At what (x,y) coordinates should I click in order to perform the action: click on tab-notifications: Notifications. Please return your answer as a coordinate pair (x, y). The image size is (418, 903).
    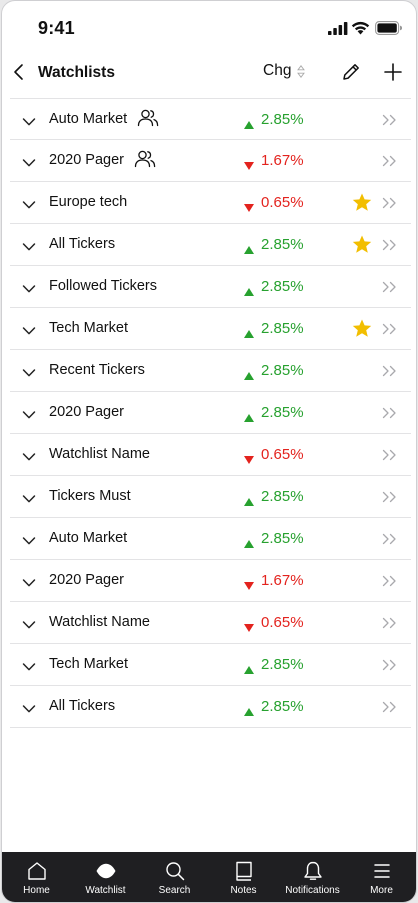
    Looking at the image, I should click on (313, 877).